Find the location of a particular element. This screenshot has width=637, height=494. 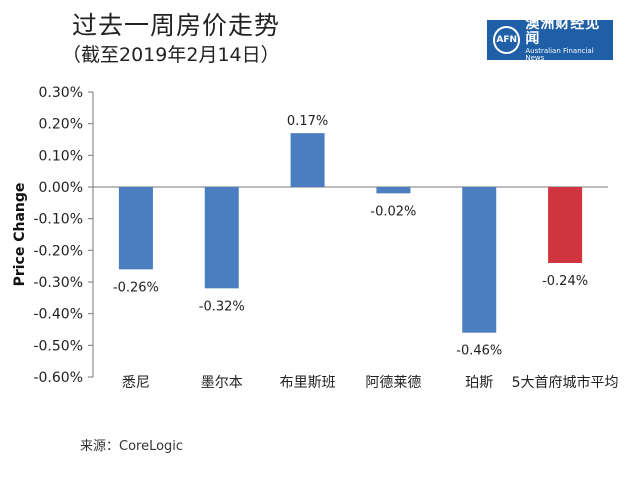

y-axis-title: Price Change is located at coordinates (20, 235).